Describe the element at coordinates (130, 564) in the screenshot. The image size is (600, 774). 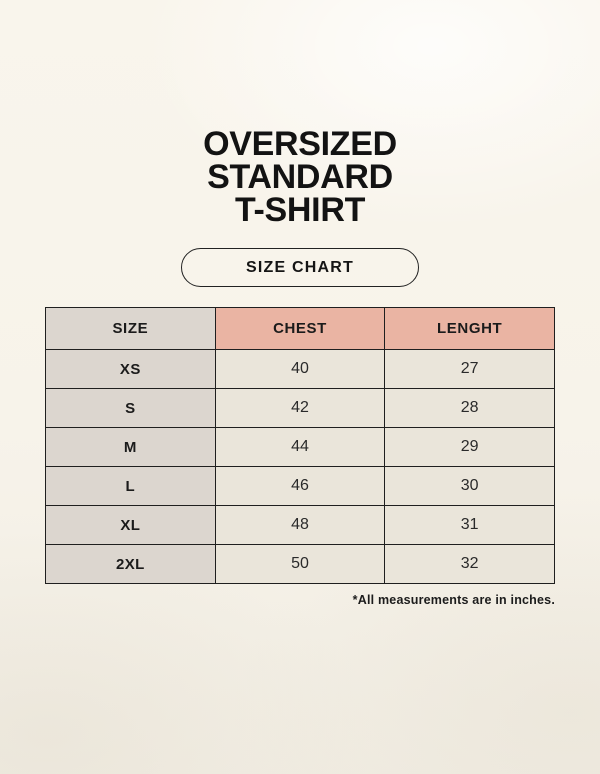
I see `size-cell: 2XL` at that location.